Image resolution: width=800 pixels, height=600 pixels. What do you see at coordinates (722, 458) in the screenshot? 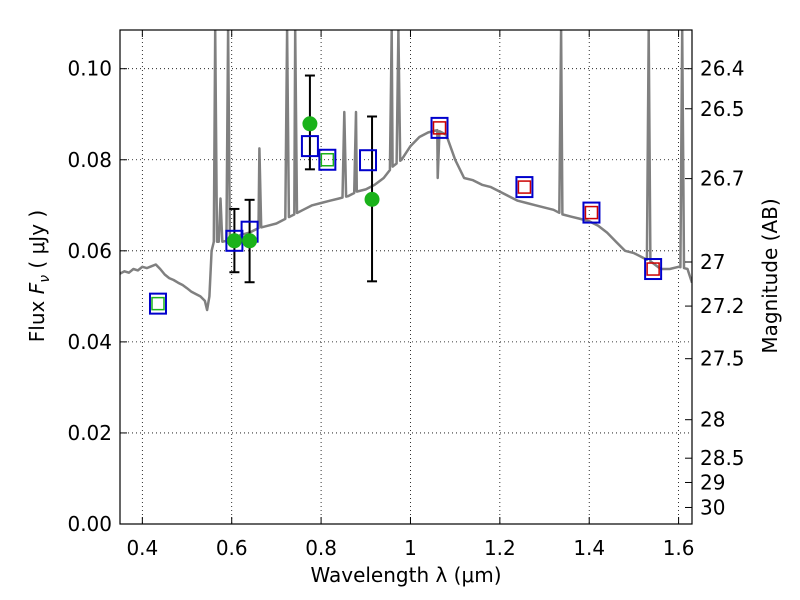
I see `magnitude-tick-label: 28.5` at bounding box center [722, 458].